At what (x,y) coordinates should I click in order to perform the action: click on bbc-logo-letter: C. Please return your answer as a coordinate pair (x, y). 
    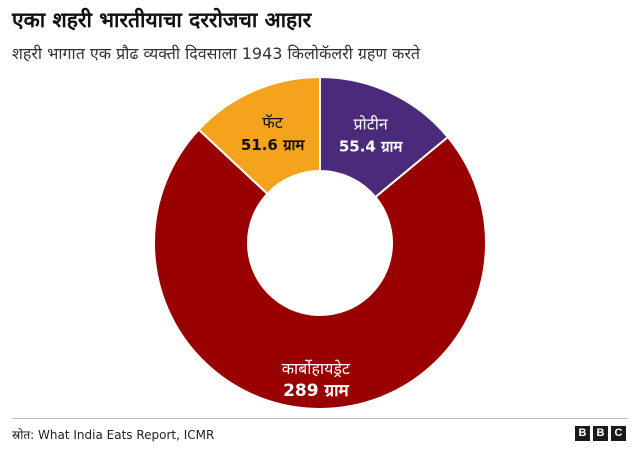
    Looking at the image, I should click on (618, 433).